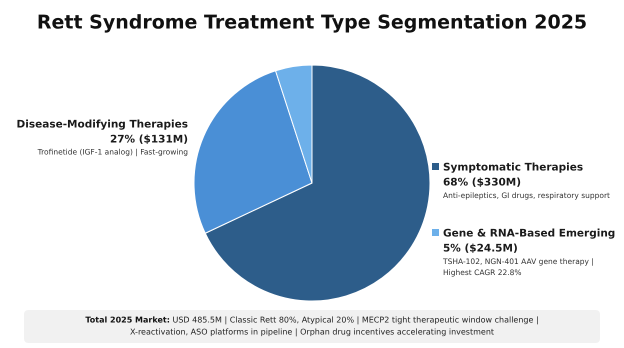 Image resolution: width=624 pixels, height=348 pixels. What do you see at coordinates (102, 124) in the screenshot?
I see `slice-label: Disease-Modifying Therapies` at bounding box center [102, 124].